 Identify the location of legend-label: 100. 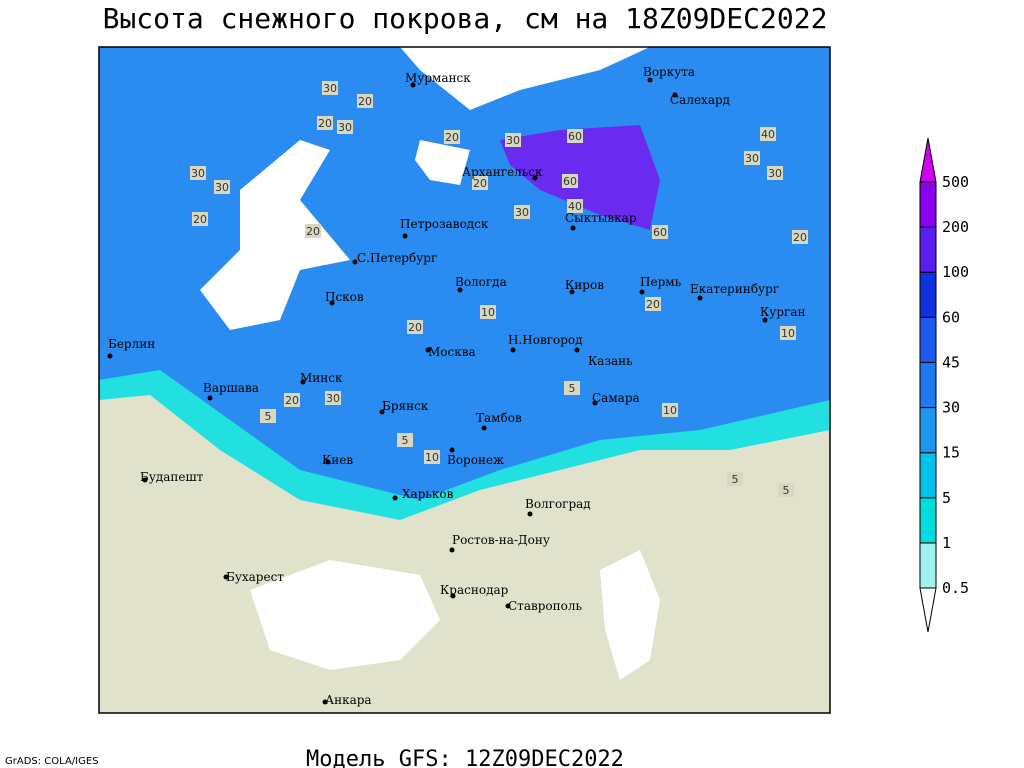
(955, 272).